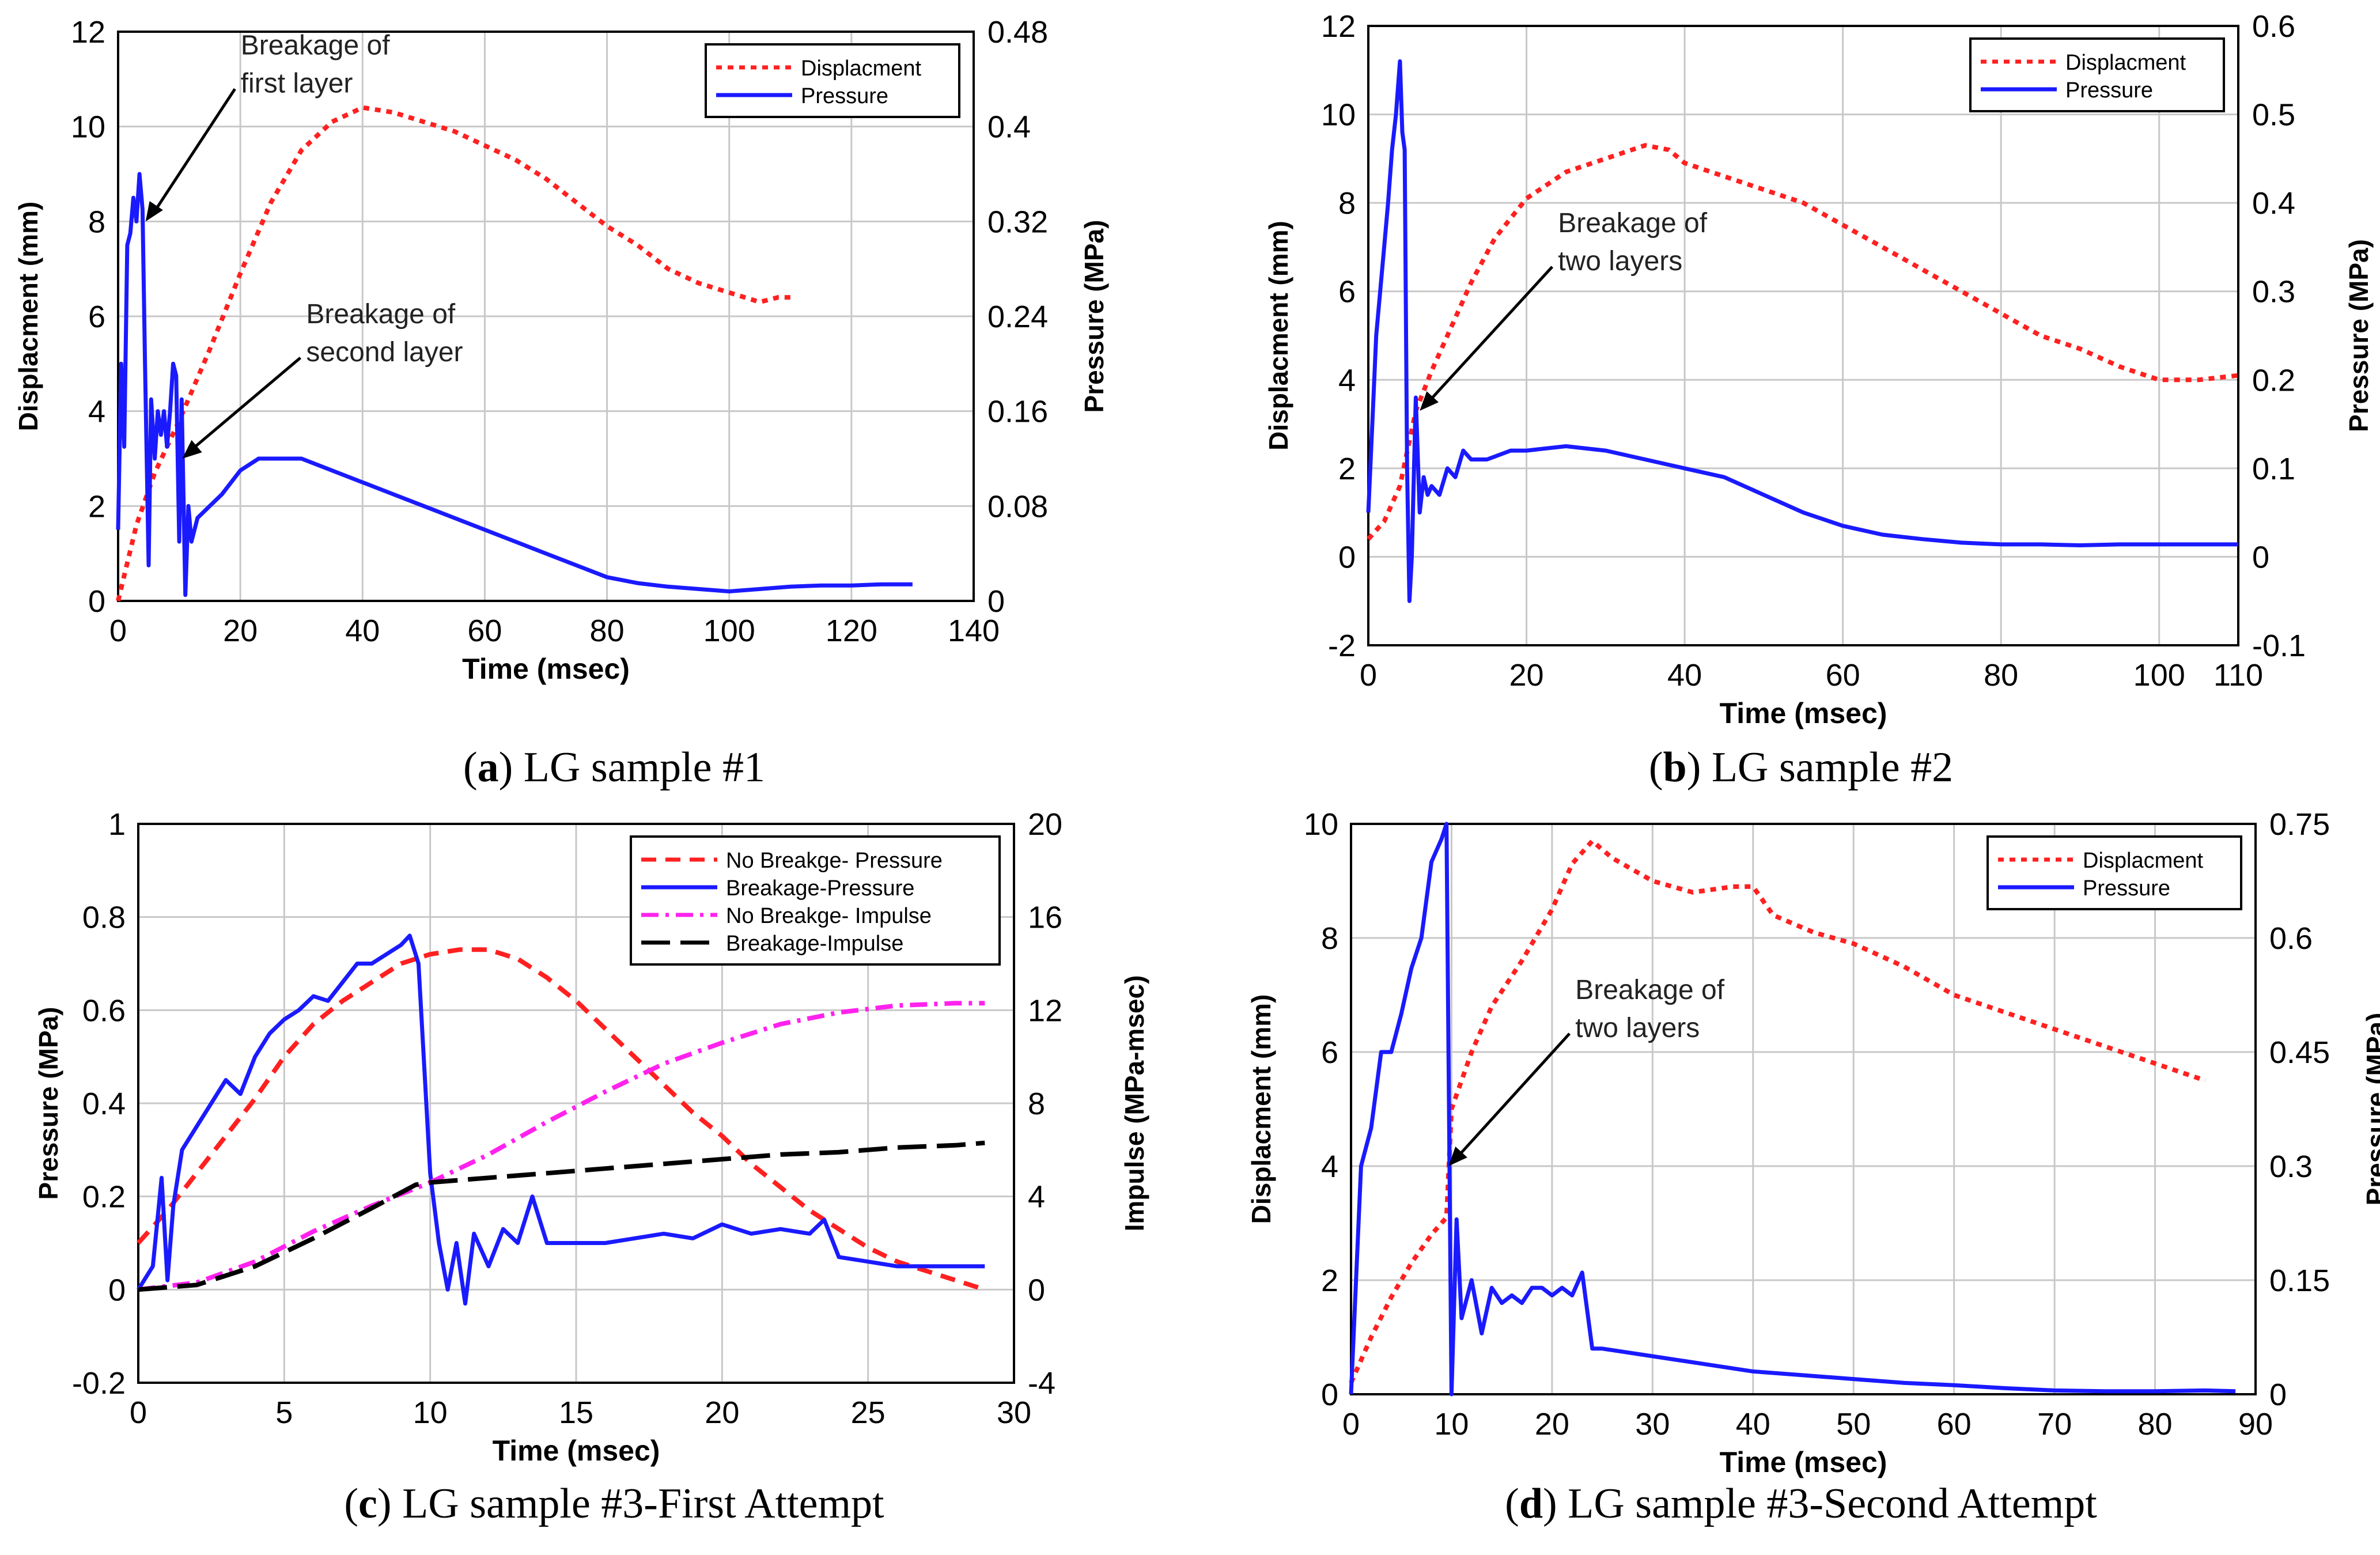  I want to click on x-tick-label: 90, so click(2255, 1424).